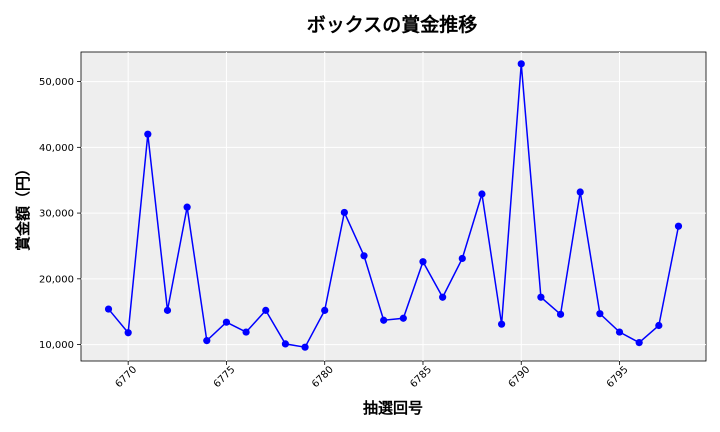 The height and width of the screenshot is (432, 720). Describe the element at coordinates (393, 408) in the screenshot. I see `x-axis-label: 抽選回号` at that location.